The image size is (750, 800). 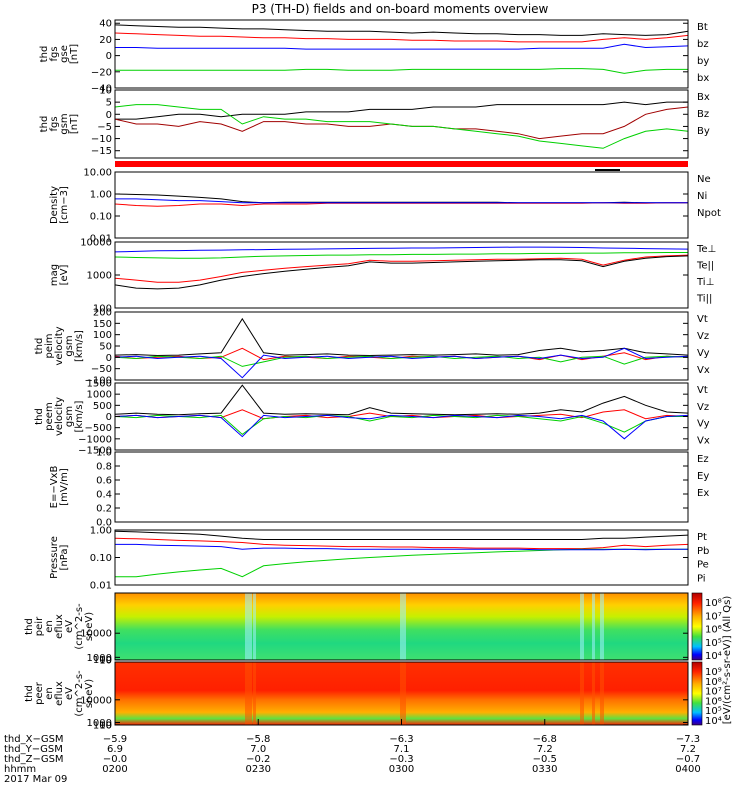 What do you see at coordinates (35, 779) in the screenshot?
I see `date-label: 2017 Mar 09` at bounding box center [35, 779].